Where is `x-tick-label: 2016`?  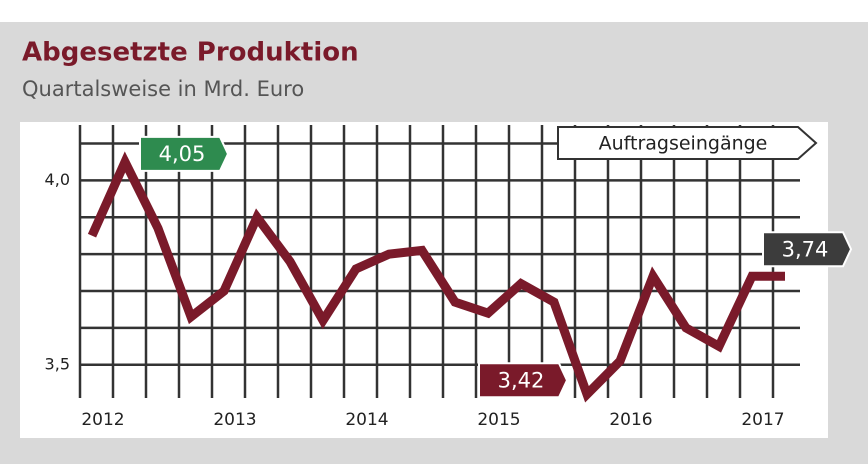 x-tick-label: 2016 is located at coordinates (630, 420).